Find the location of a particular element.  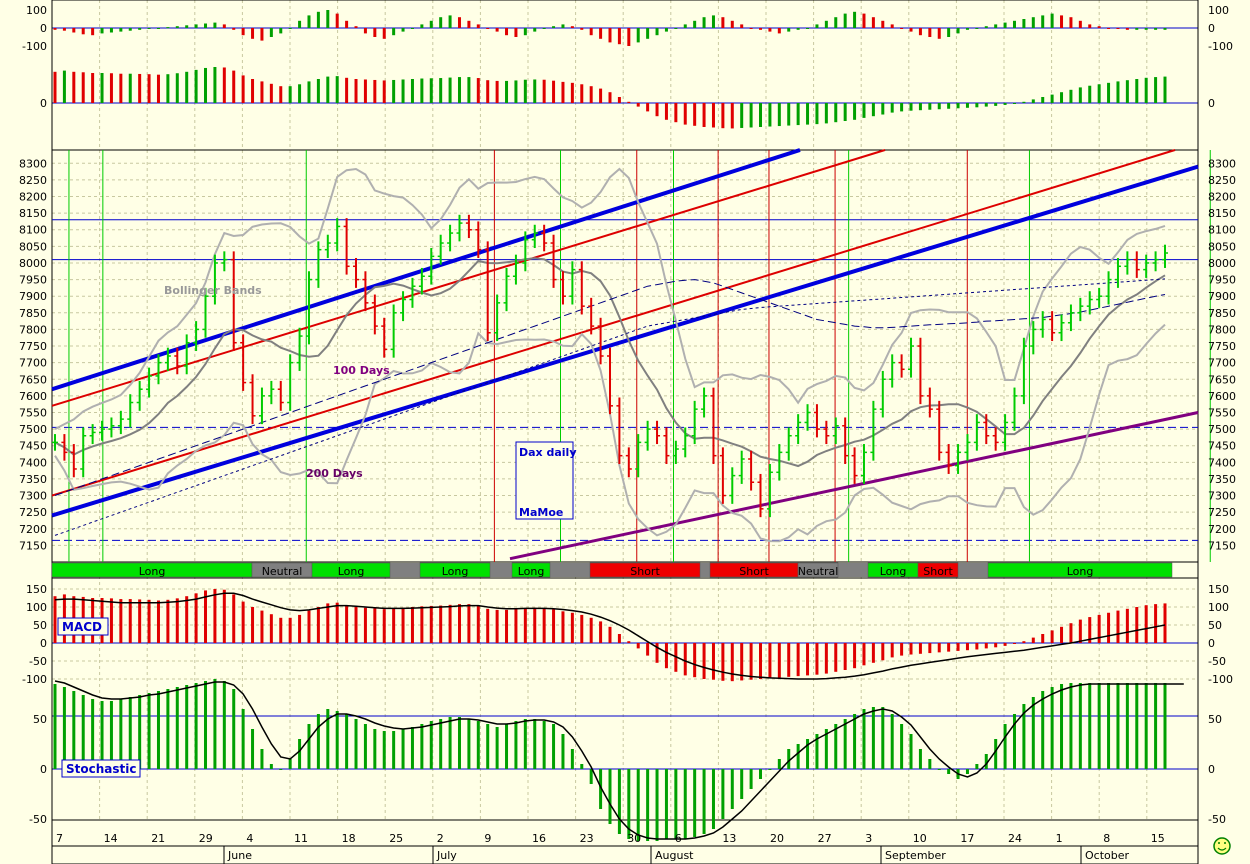

macd-tick-label-right: 0 is located at coordinates (1211, 643).